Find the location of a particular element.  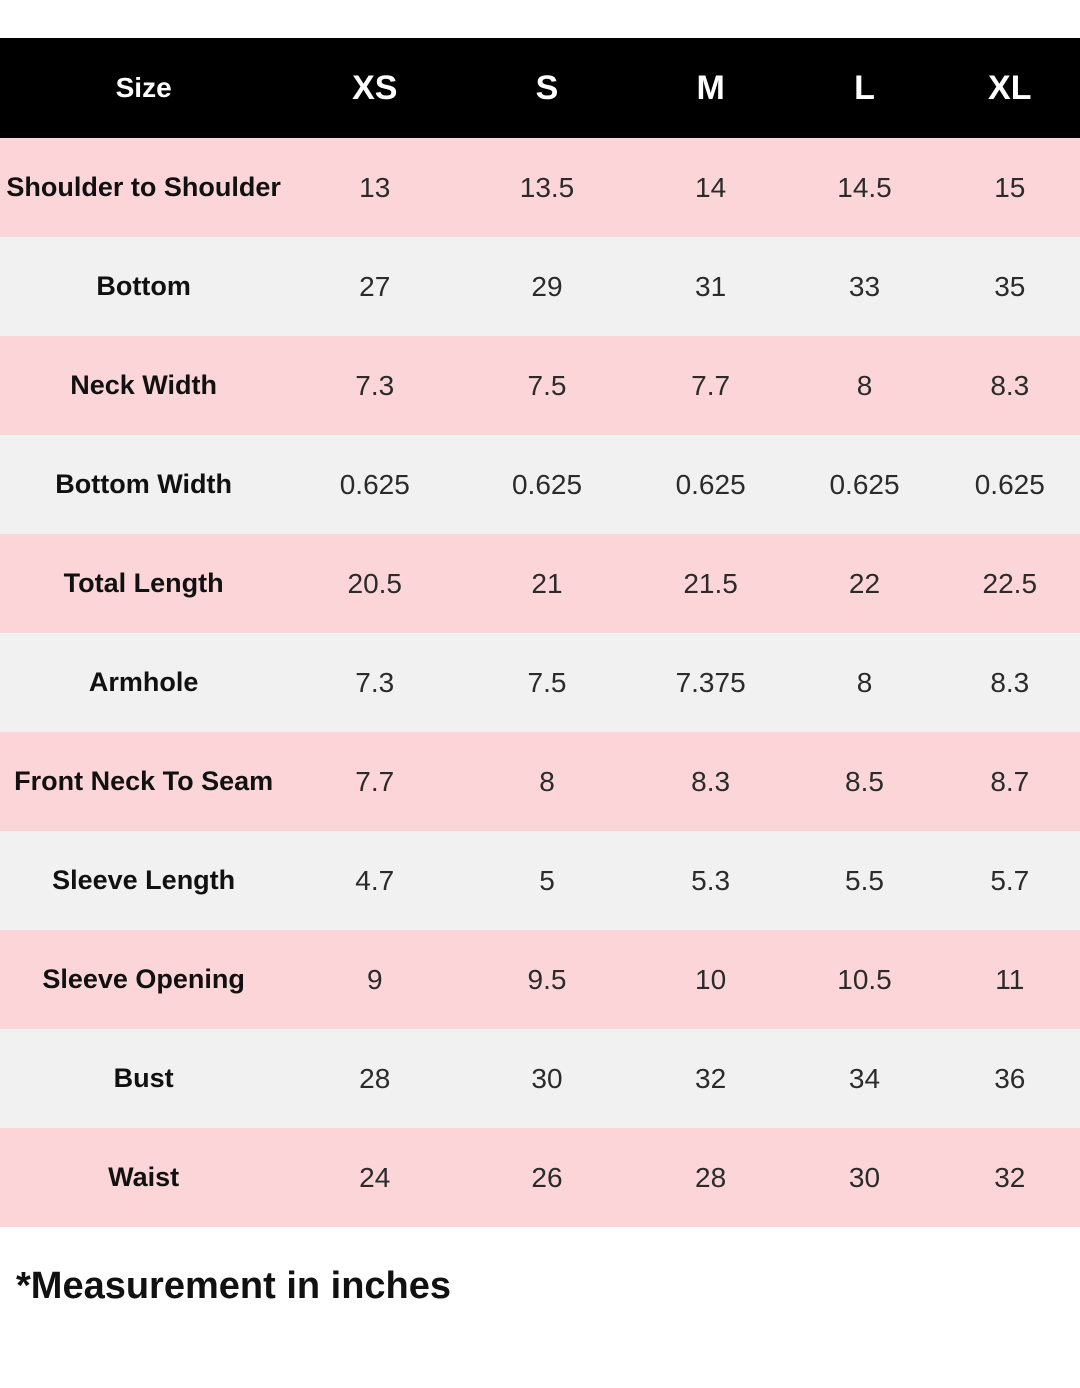

measurement-value: 11 is located at coordinates (1010, 979).